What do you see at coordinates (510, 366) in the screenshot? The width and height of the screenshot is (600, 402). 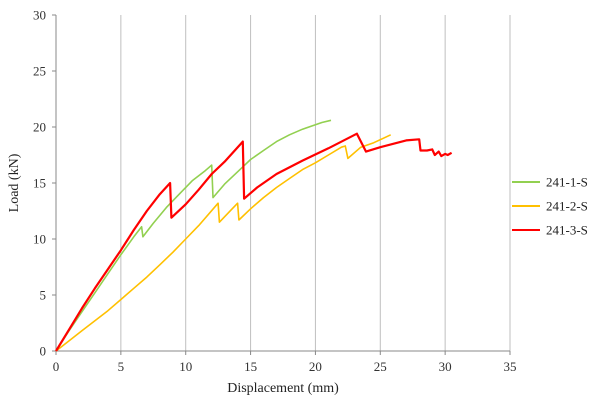 I see `x-tick-label-35: 35` at bounding box center [510, 366].